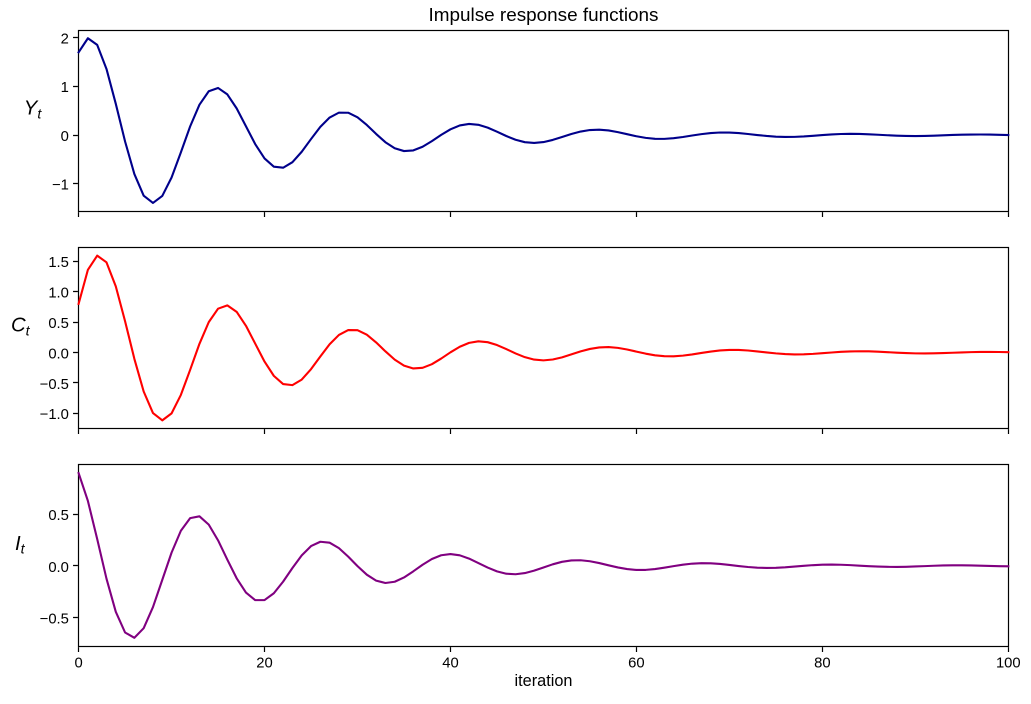 The image size is (1031, 704). Describe the element at coordinates (1008, 664) in the screenshot. I see `svg-text: 100` at that location.